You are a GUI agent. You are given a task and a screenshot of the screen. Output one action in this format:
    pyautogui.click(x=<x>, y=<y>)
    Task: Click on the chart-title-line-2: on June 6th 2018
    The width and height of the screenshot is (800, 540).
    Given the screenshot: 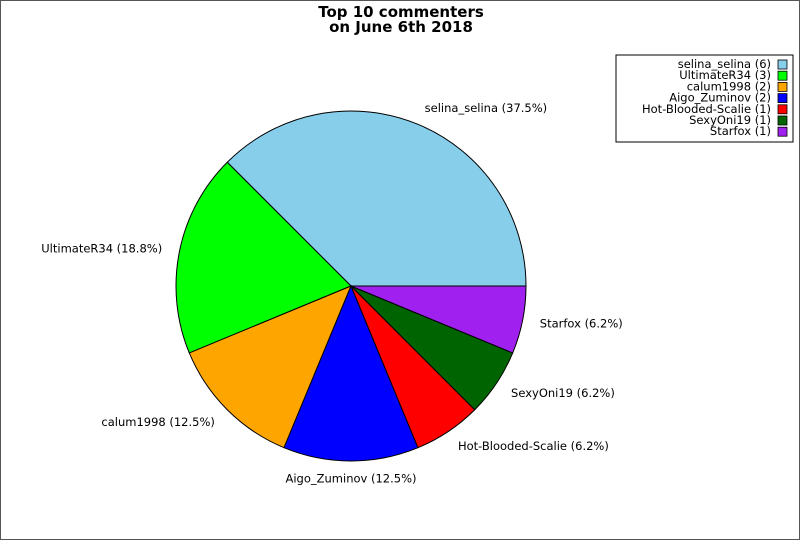 What is the action you would take?
    pyautogui.click(x=401, y=27)
    